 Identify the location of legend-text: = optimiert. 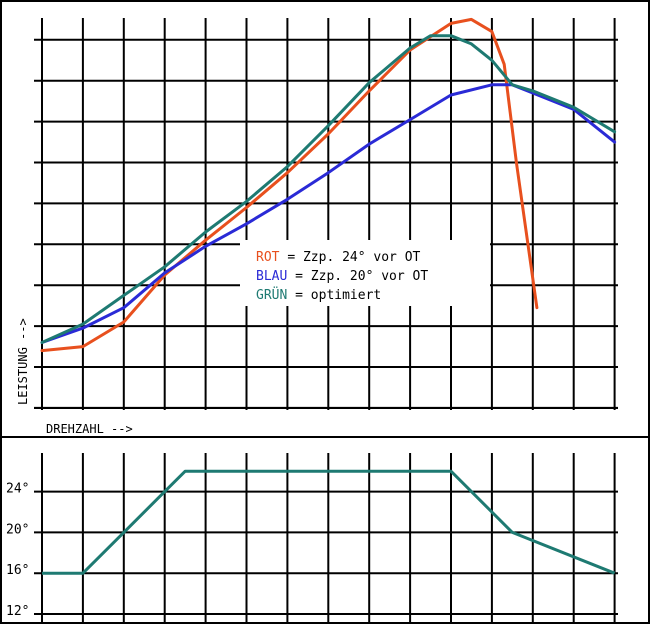
(338, 295).